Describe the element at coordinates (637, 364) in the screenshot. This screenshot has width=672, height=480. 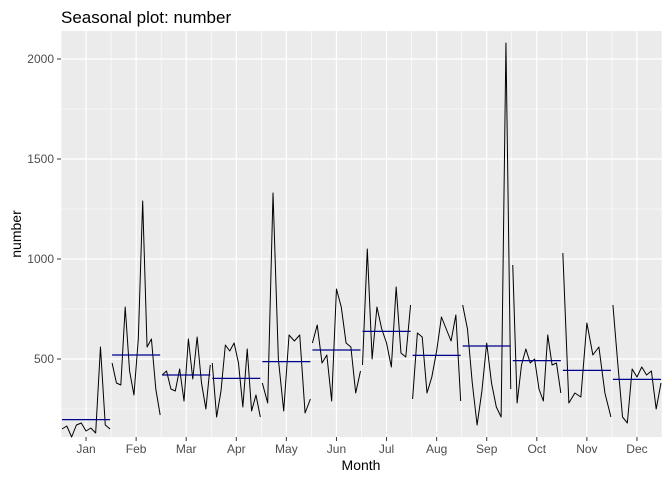
I see `series-line-dec` at that location.